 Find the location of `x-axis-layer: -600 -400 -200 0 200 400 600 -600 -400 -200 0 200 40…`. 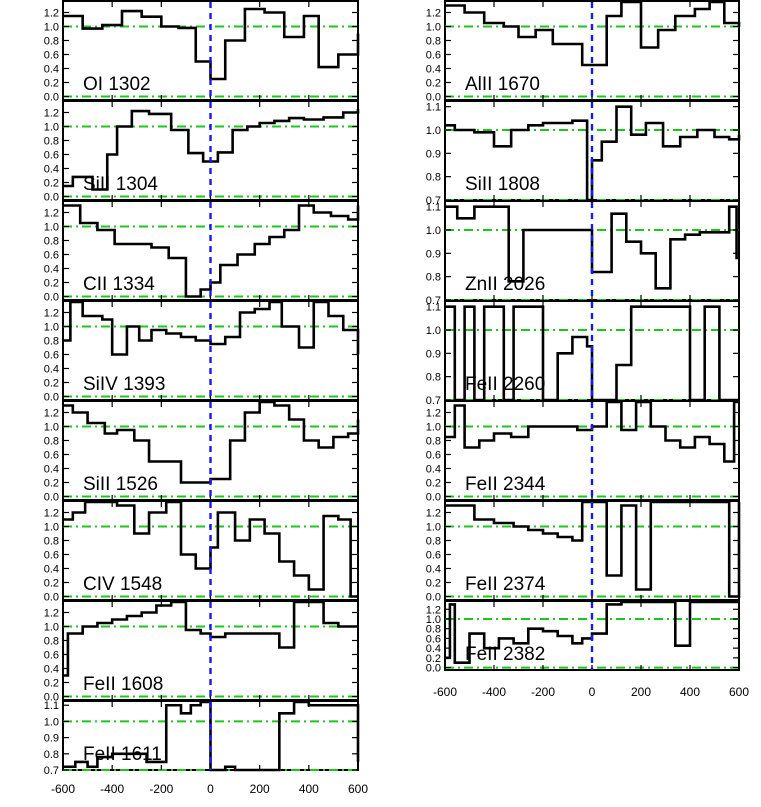

x-axis-layer: -600 -400 -200 0 200 400 600 -600 -400 -200 0 200 40… is located at coordinates (400, 740).